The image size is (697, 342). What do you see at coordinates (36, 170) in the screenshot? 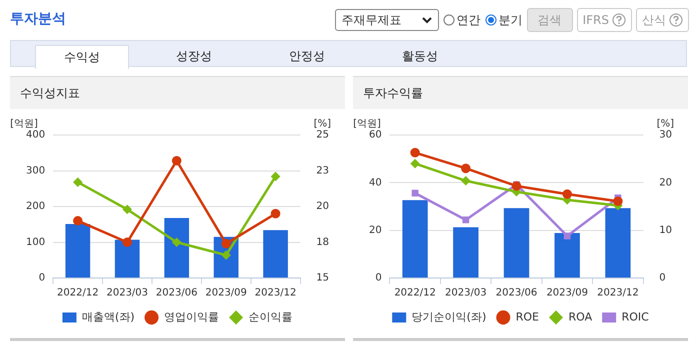
I see `y-tick-label: 300` at bounding box center [36, 170].